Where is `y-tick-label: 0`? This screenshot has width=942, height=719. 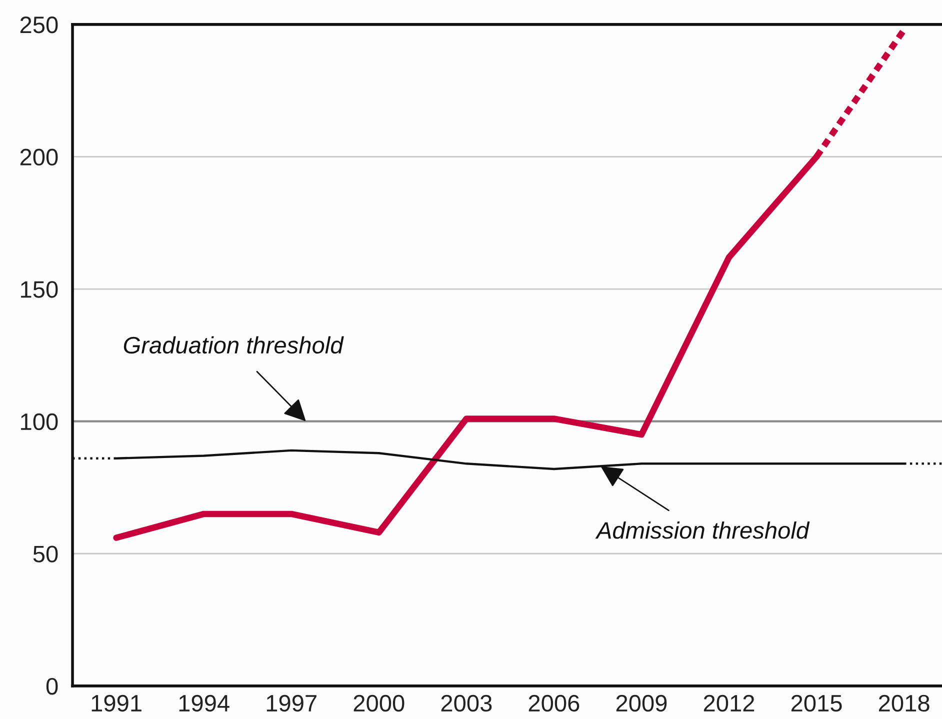 y-tick-label: 0 is located at coordinates (52, 686).